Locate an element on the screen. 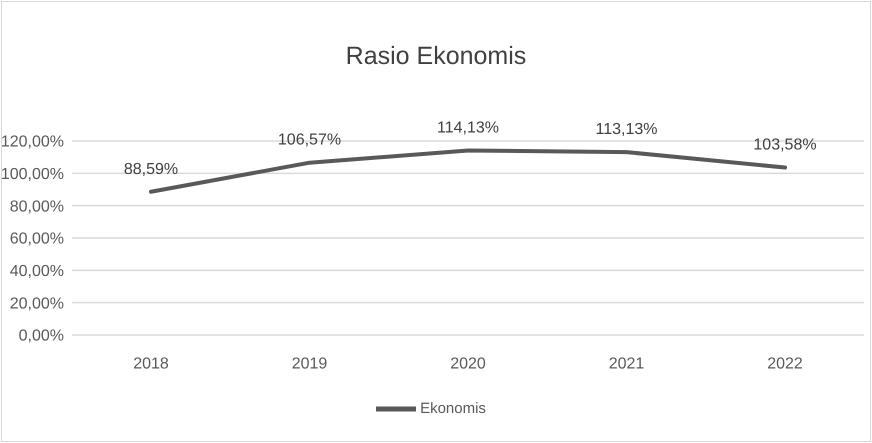 Image resolution: width=872 pixels, height=443 pixels. data-label: 88,59% is located at coordinates (151, 169).